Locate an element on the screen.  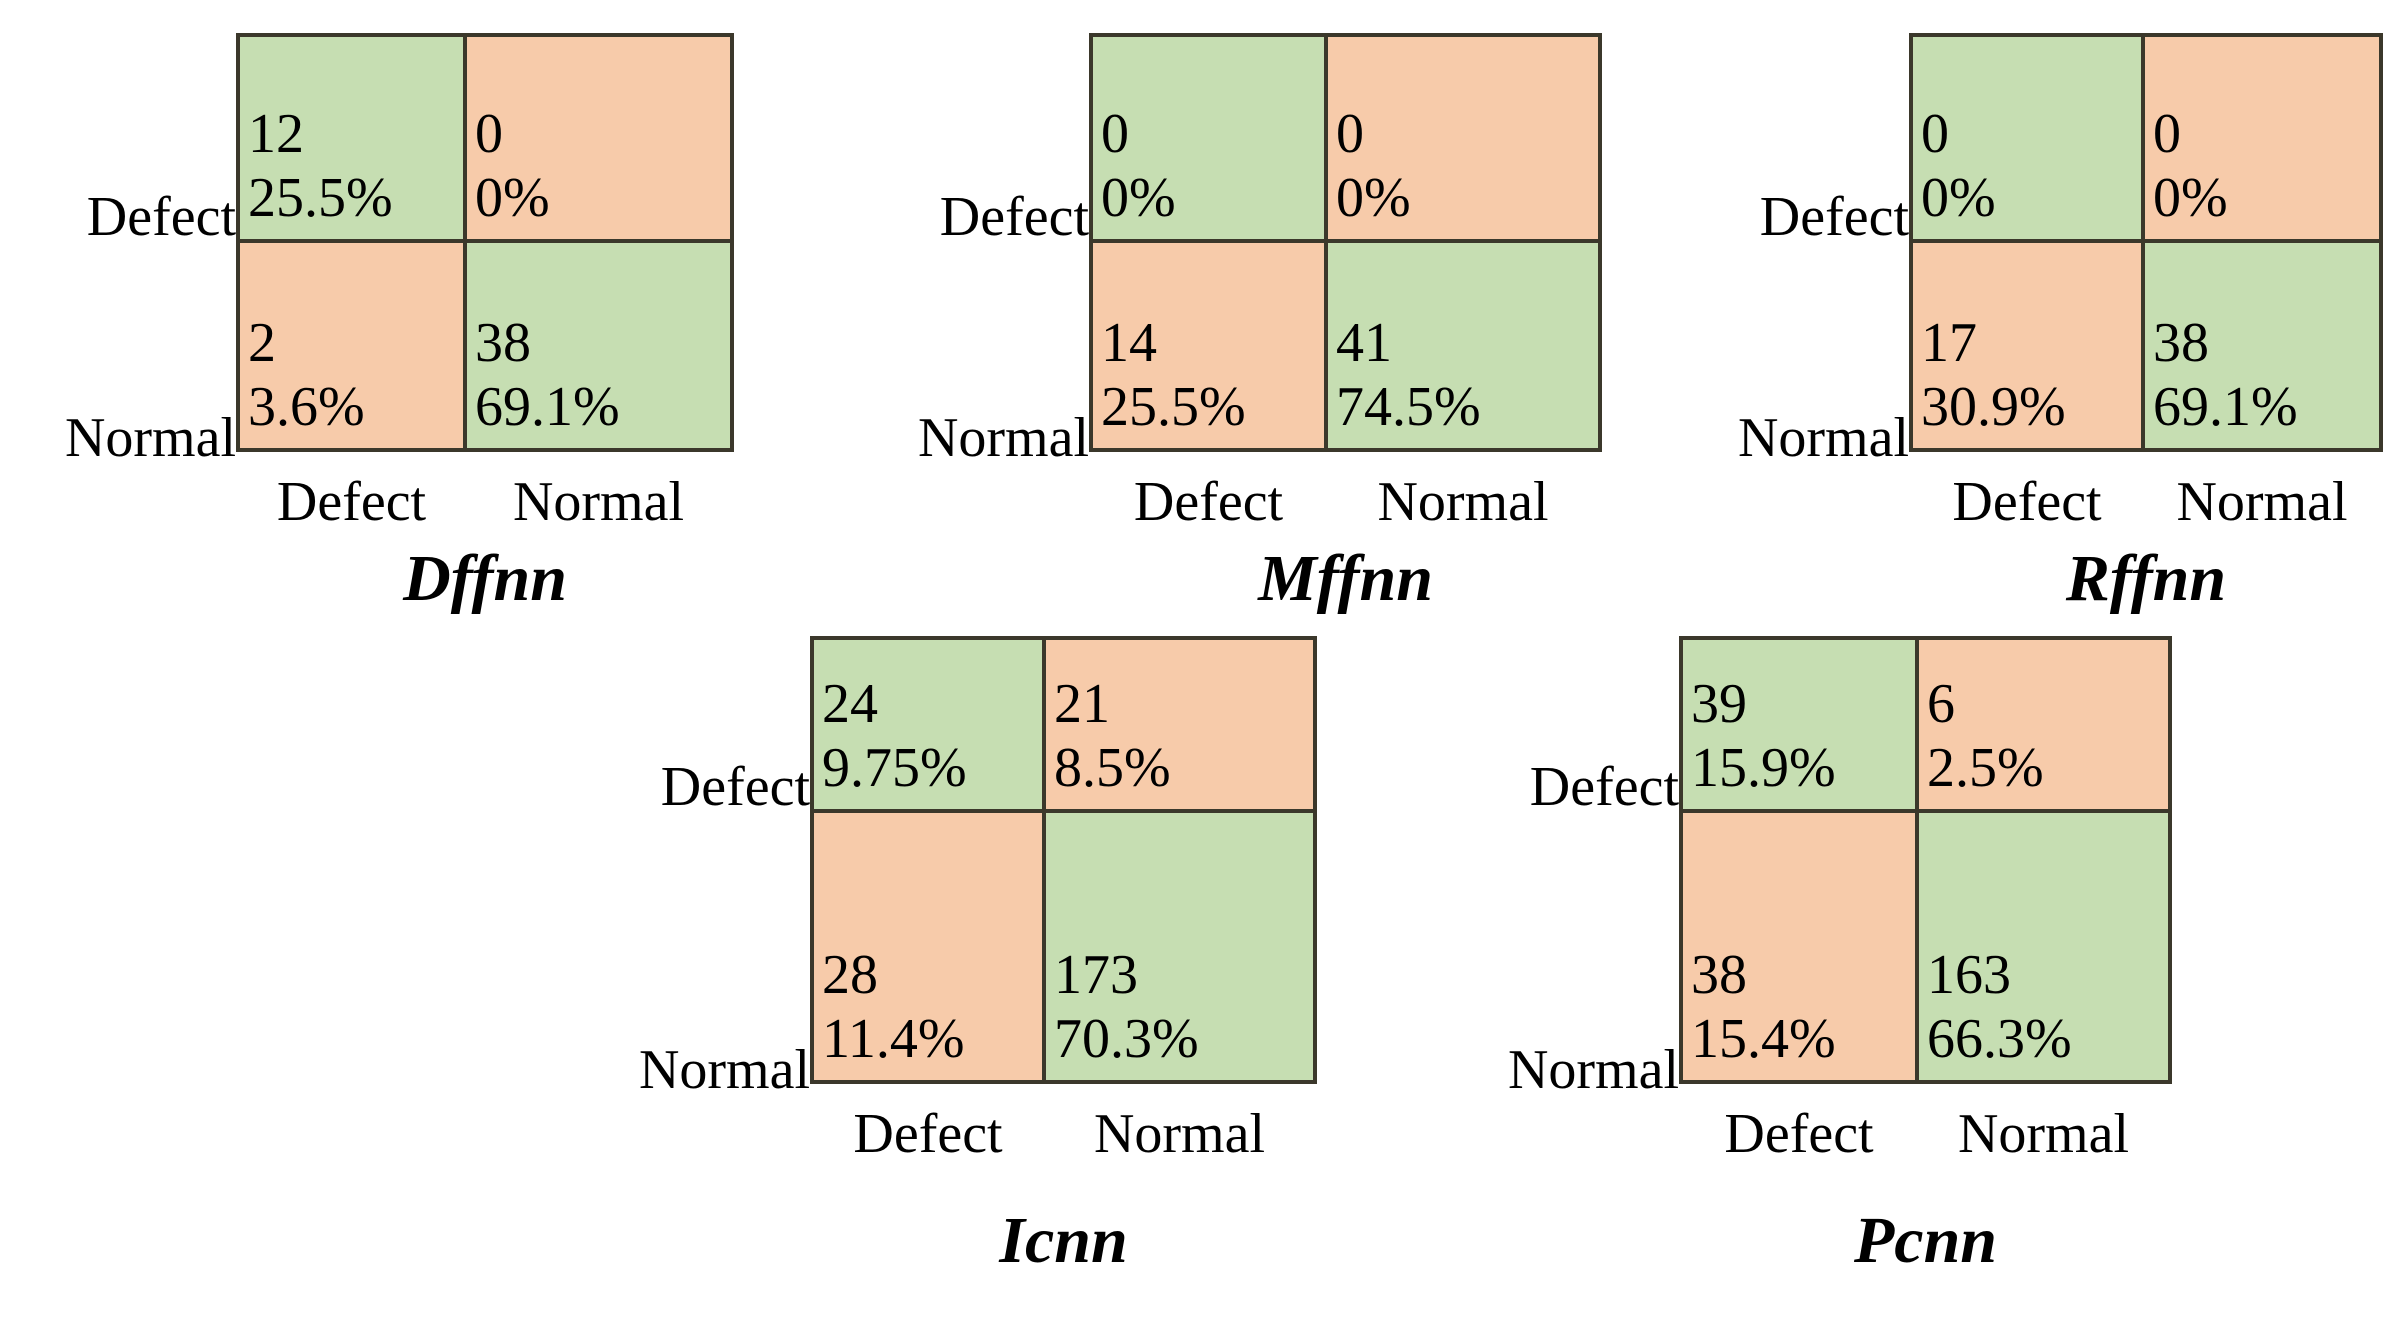
matrix-grid: 24 9.75% 21 8.5% 28 11.4% 173 70.3% is located at coordinates (1063, 860).